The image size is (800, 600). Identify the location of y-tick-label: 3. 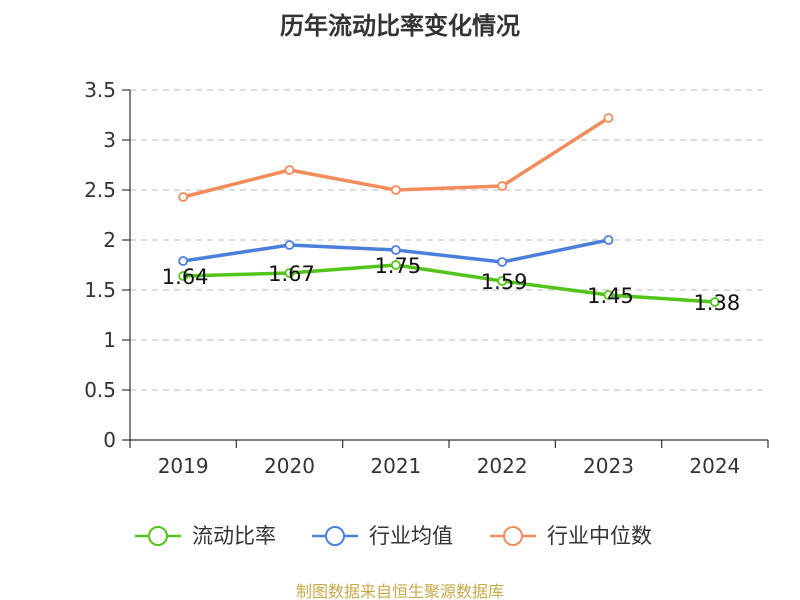
(109, 140).